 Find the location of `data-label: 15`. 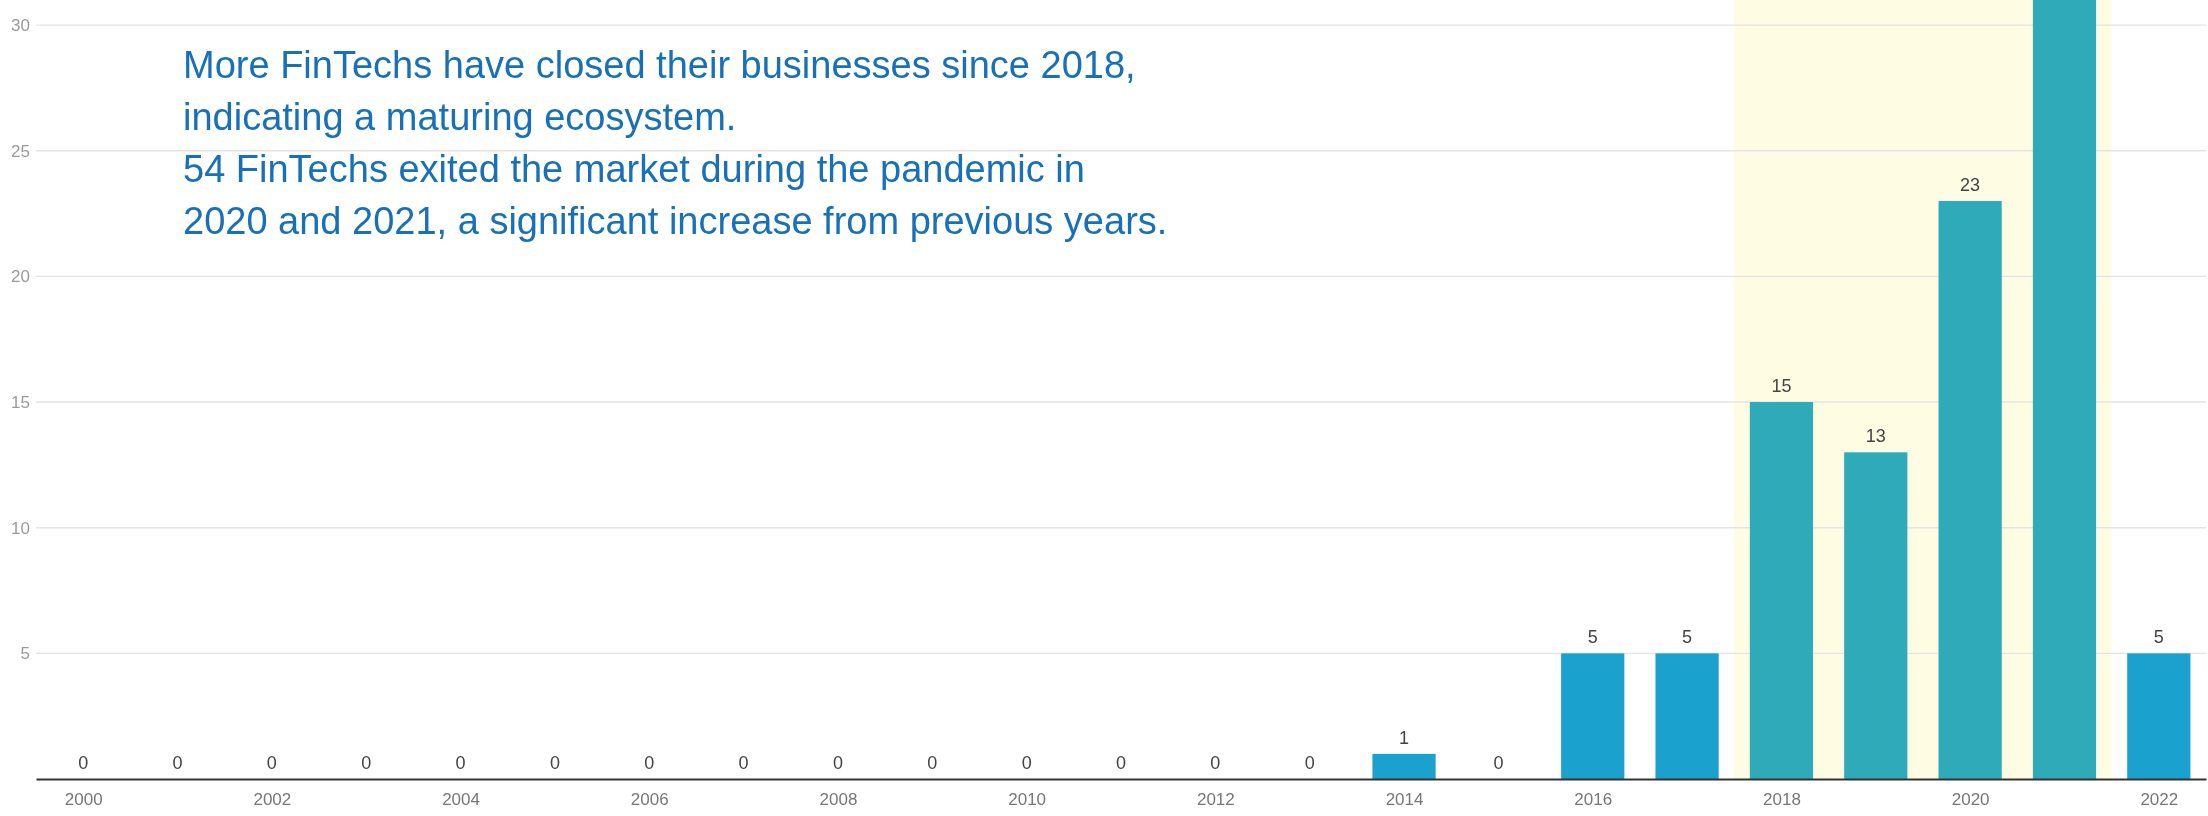

data-label: 15 is located at coordinates (1781, 386).